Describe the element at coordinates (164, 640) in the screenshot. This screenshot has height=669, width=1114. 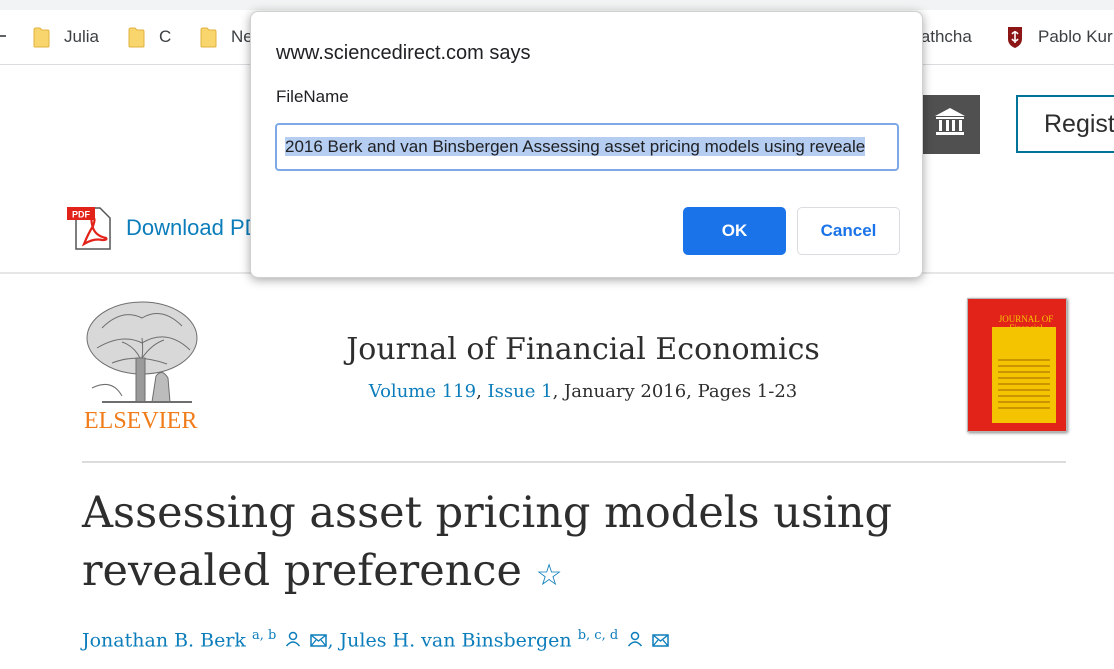
I see `author-name: Jonathan B. Berk` at that location.